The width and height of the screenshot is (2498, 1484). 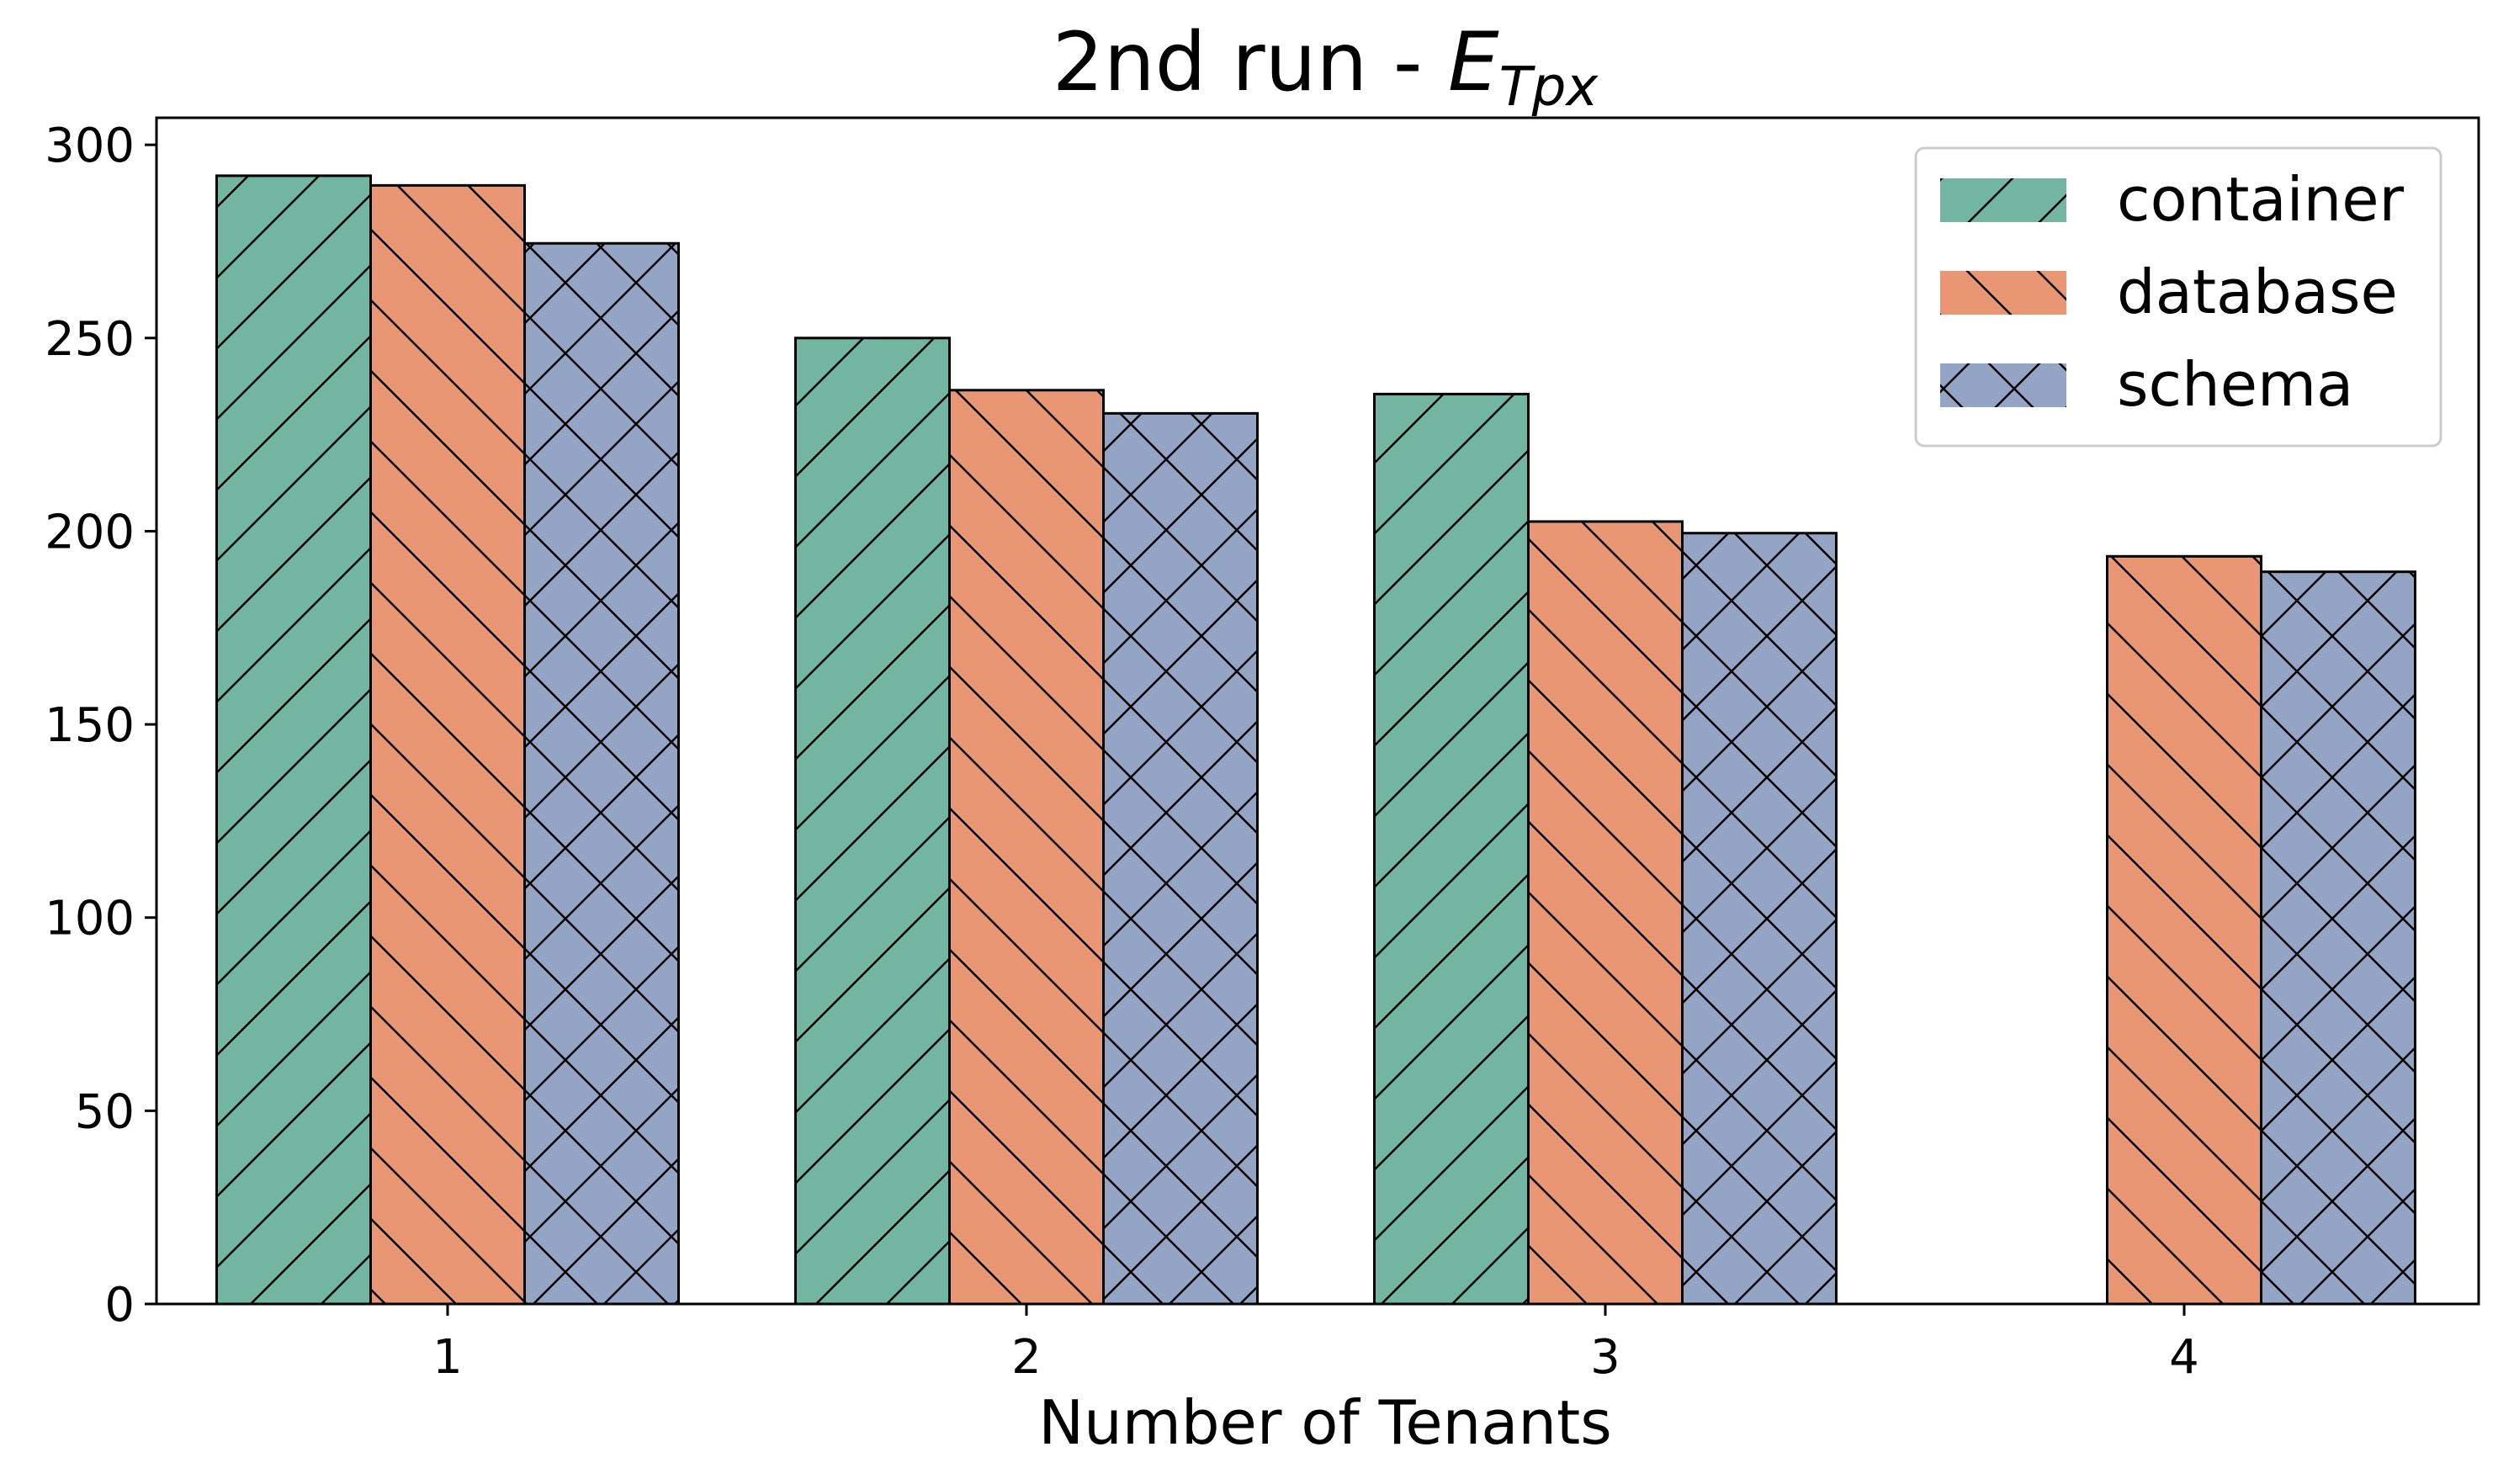 I want to click on legend-items: container database schema, so click(x=2172, y=292).